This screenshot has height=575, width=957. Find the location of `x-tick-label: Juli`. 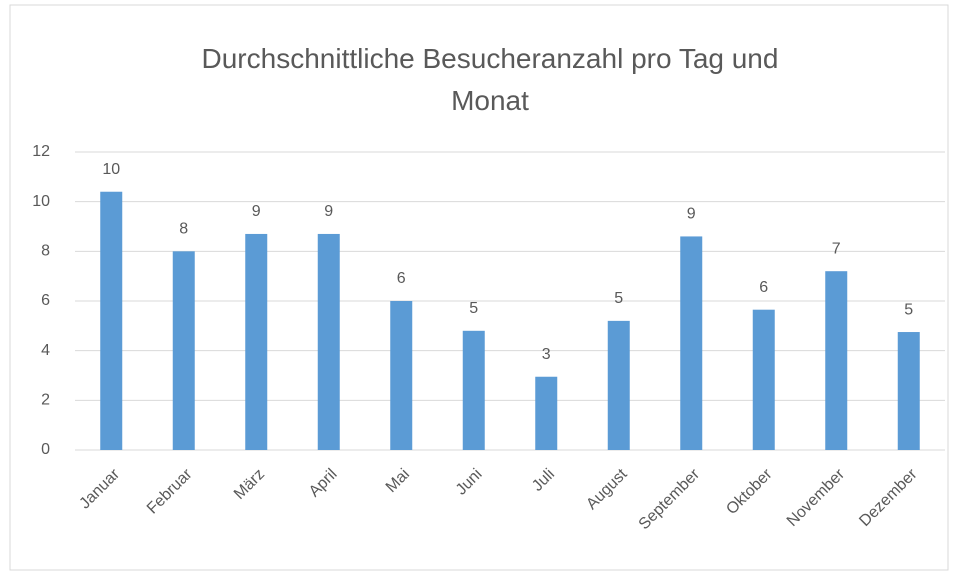

x-tick-label: Juli is located at coordinates (543, 480).